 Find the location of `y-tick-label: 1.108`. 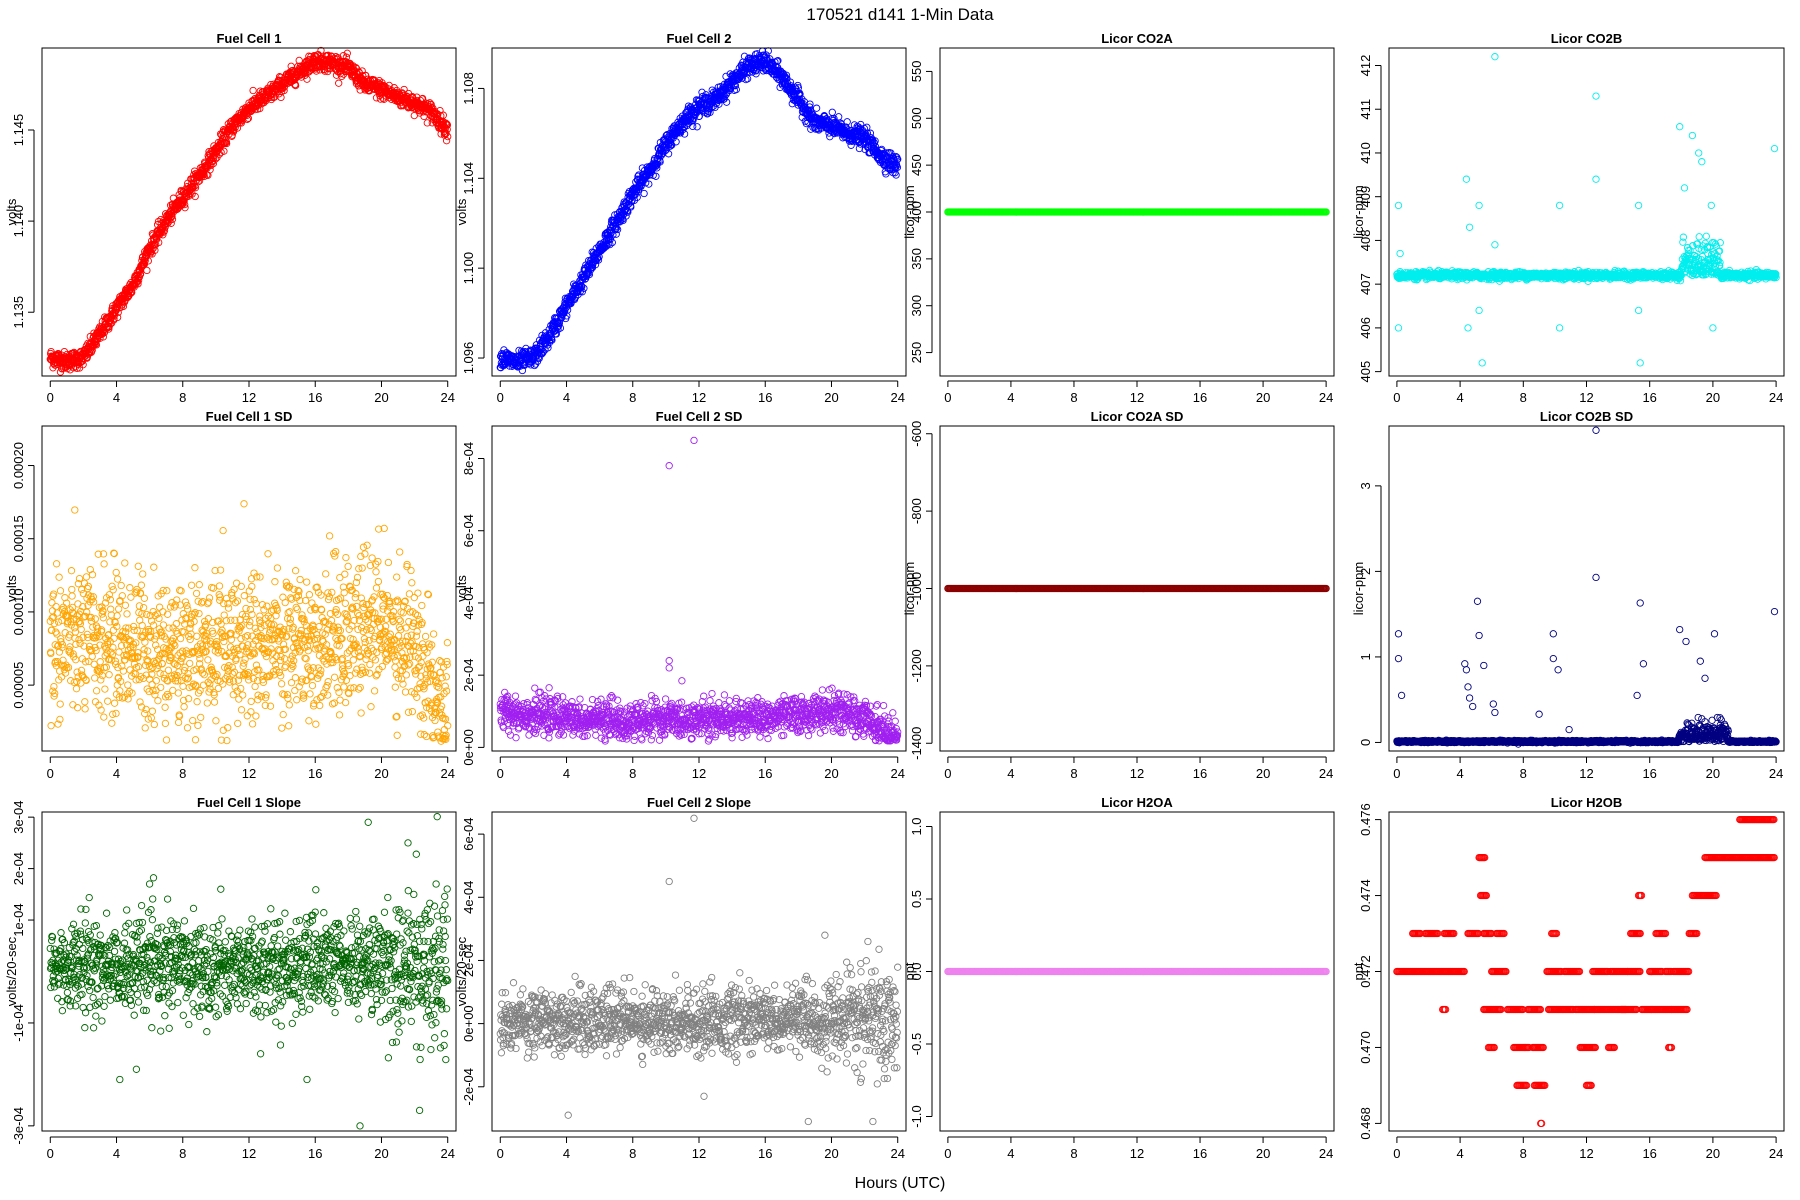

y-tick-label: 1.108 is located at coordinates (468, 88).